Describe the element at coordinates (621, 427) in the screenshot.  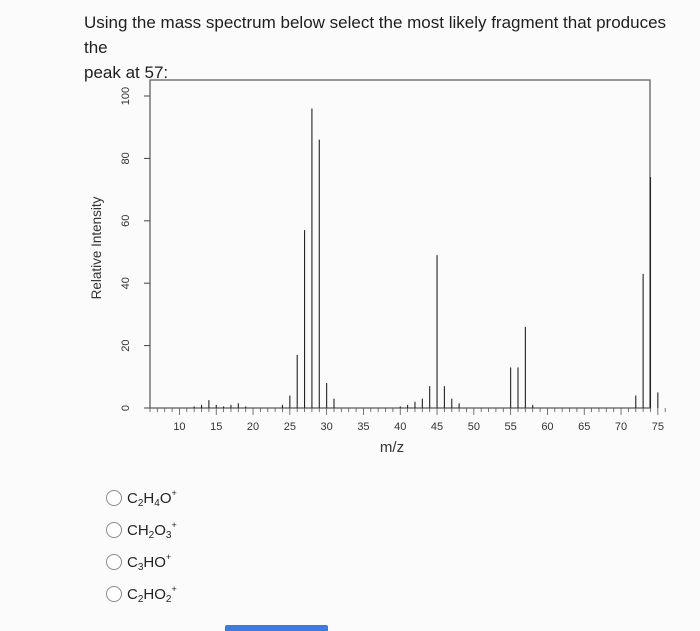
I see `x-tick-label: 70` at that location.